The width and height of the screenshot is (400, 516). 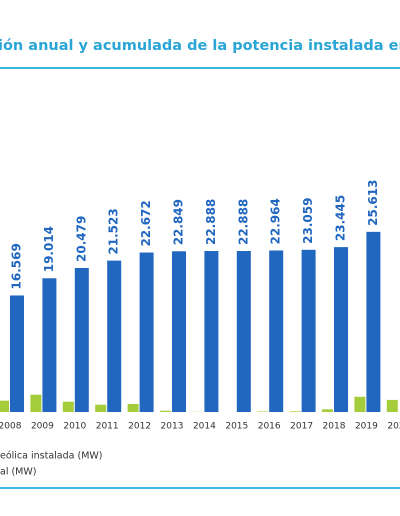 I want to click on legend-label: eólica instalada (MW), so click(x=51, y=456).